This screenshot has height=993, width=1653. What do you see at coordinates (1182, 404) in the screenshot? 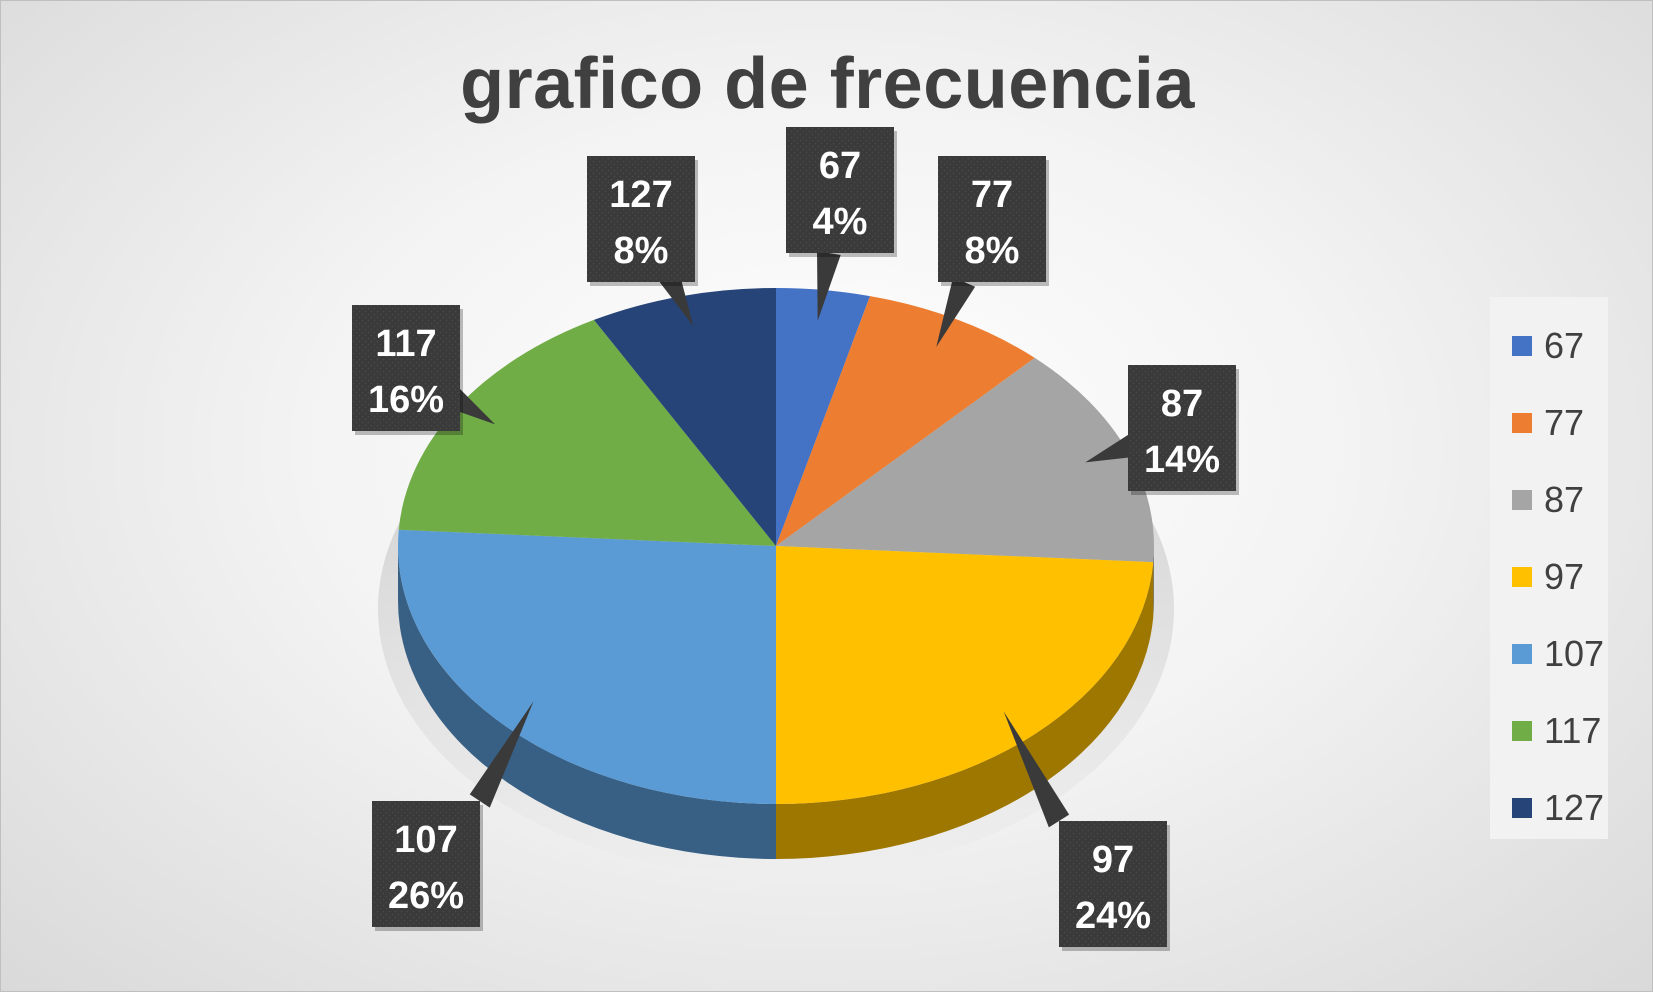
I see `data-label-category: 87` at bounding box center [1182, 404].